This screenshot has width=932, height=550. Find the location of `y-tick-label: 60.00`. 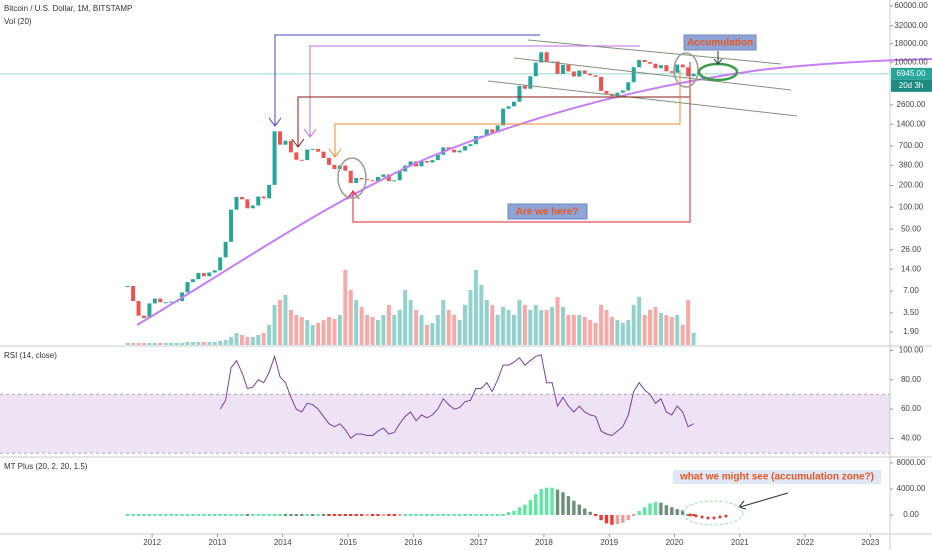

y-tick-label: 60.00 is located at coordinates (911, 408).